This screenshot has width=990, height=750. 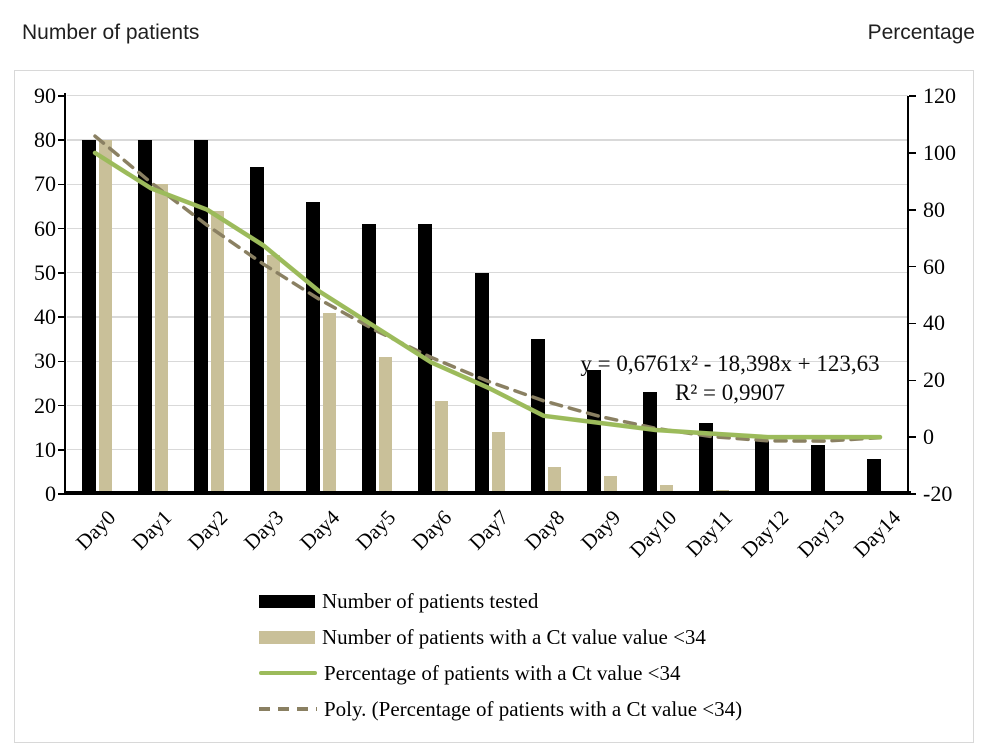 What do you see at coordinates (45, 139) in the screenshot?
I see `left-axis-tick-label: 80` at bounding box center [45, 139].